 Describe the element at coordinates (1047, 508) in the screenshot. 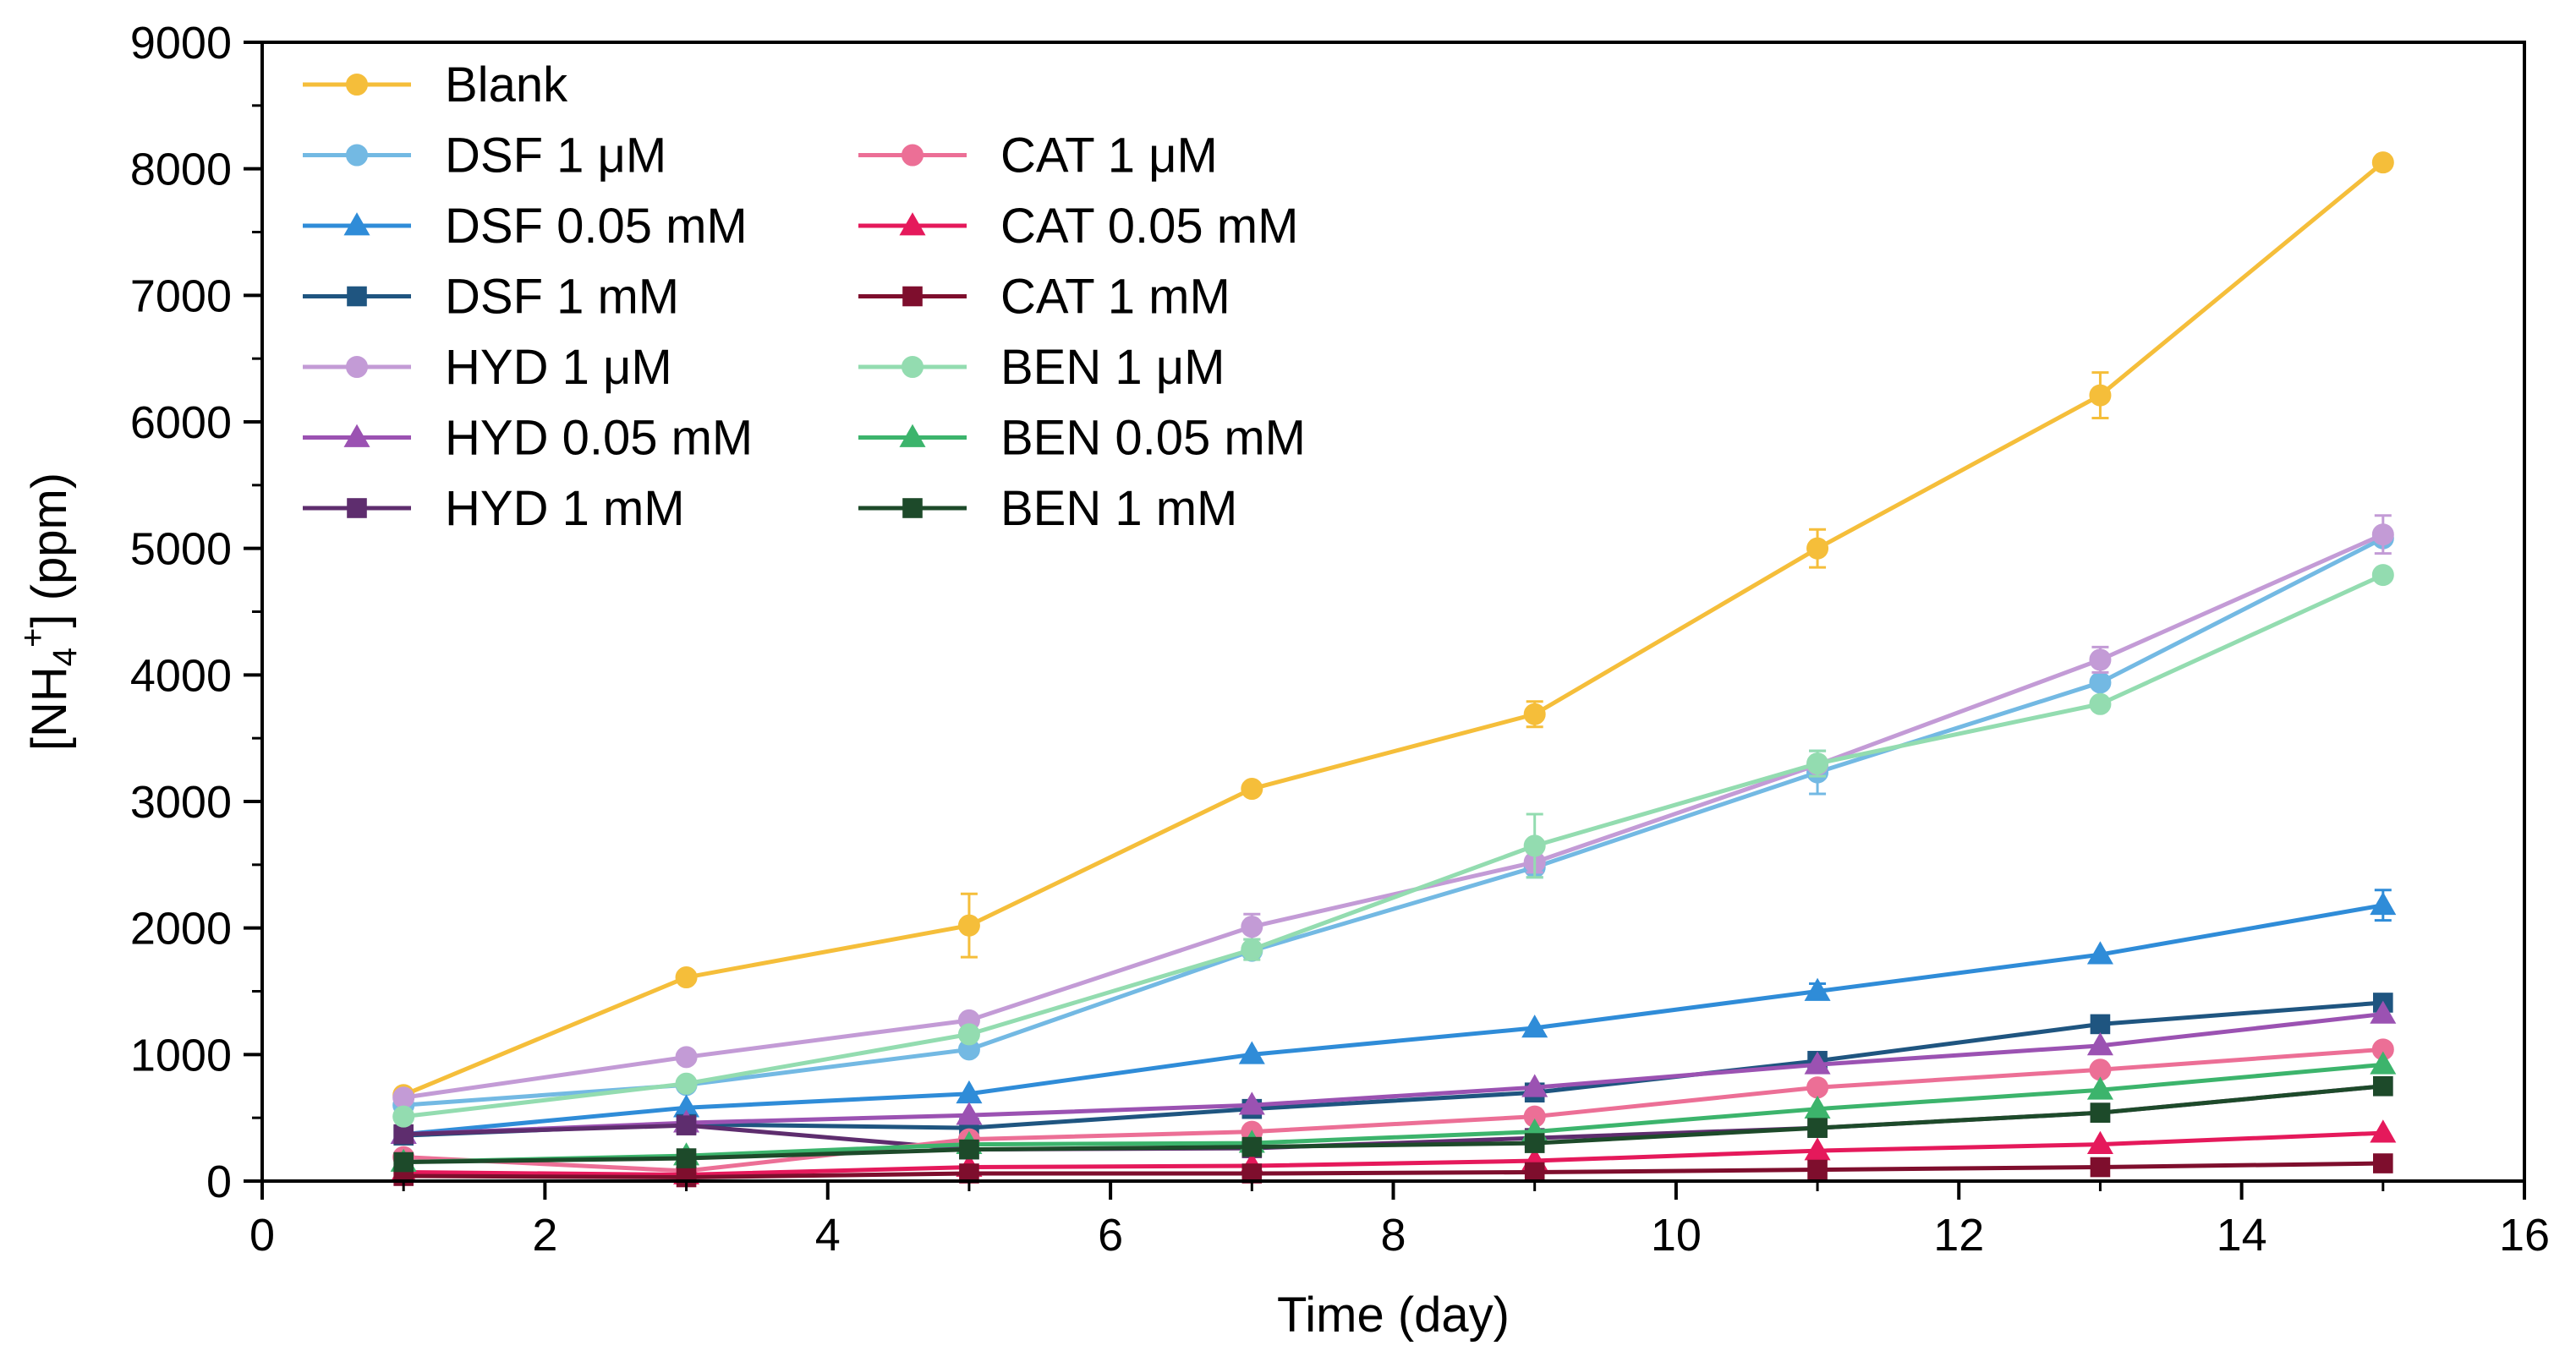

I see `legend-item: BEN 1 mM` at that location.